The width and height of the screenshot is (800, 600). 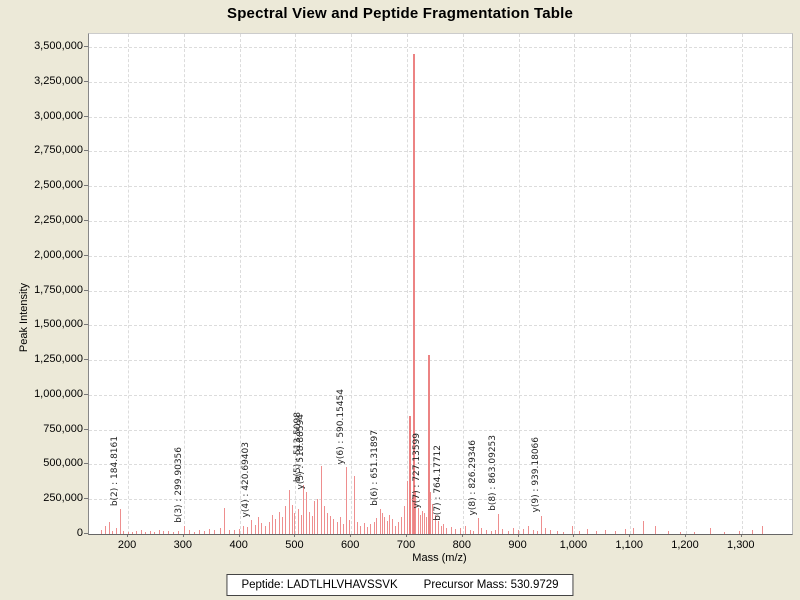 What do you see at coordinates (301, 451) in the screenshot?
I see `peak-annotation: y(5) : 518.88594` at bounding box center [301, 451].